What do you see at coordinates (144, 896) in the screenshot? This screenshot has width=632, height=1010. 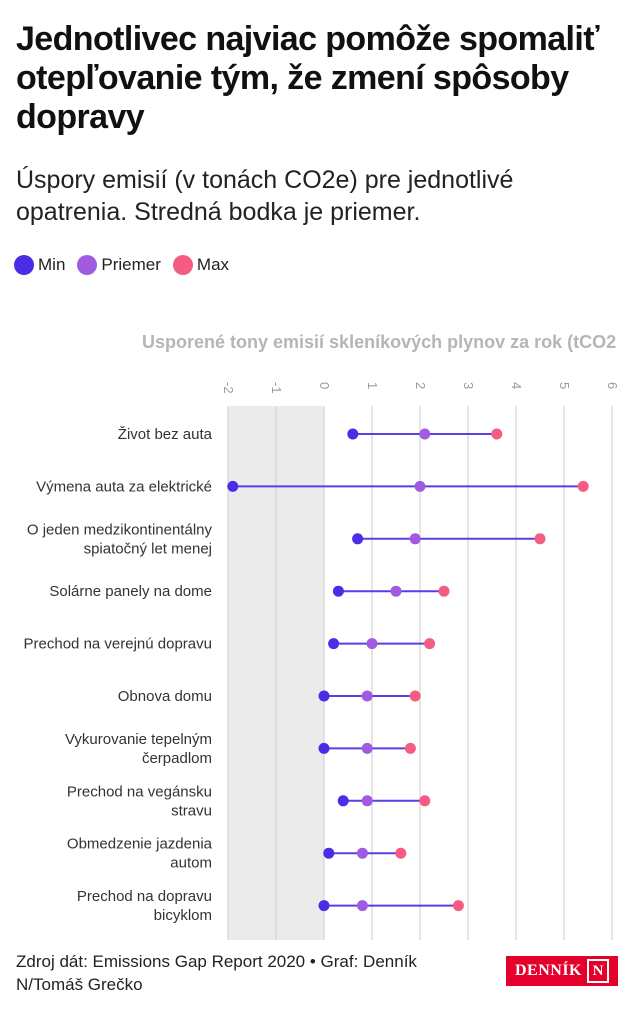 I see `category-label: Prechod na dopravu` at bounding box center [144, 896].